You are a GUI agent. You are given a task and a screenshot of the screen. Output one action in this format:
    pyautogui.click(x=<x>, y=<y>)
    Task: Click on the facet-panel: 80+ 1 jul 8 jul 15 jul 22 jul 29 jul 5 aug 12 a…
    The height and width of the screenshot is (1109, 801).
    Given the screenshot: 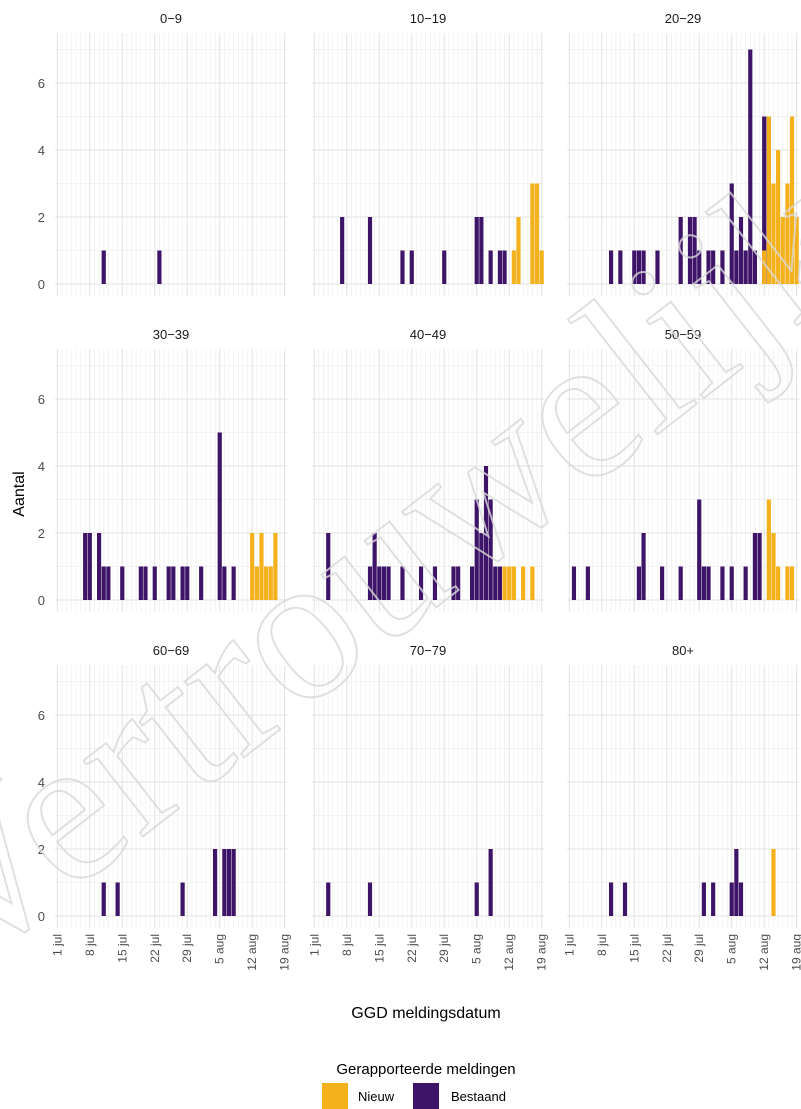 What is the action you would take?
    pyautogui.click(x=681, y=807)
    